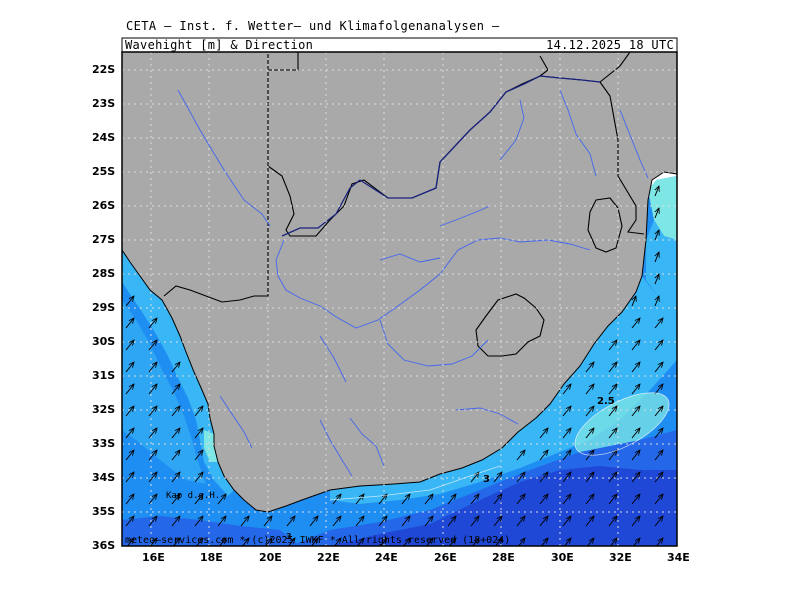 This screenshot has width=800, height=600. What do you see at coordinates (104, 205) in the screenshot?
I see `lat-label: 26S` at bounding box center [104, 205].